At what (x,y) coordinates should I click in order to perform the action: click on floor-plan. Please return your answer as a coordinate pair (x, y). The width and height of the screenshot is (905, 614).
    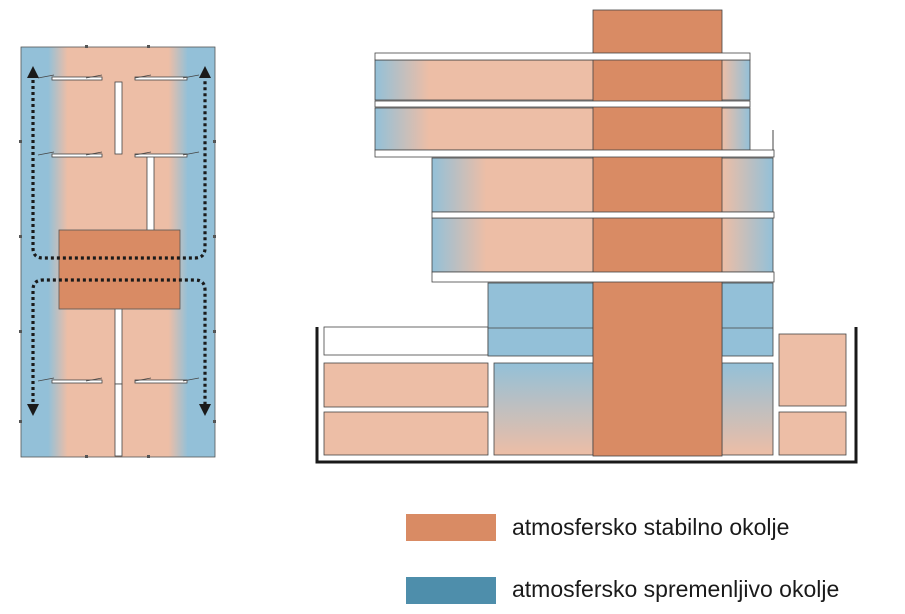
    Looking at the image, I should click on (117, 251).